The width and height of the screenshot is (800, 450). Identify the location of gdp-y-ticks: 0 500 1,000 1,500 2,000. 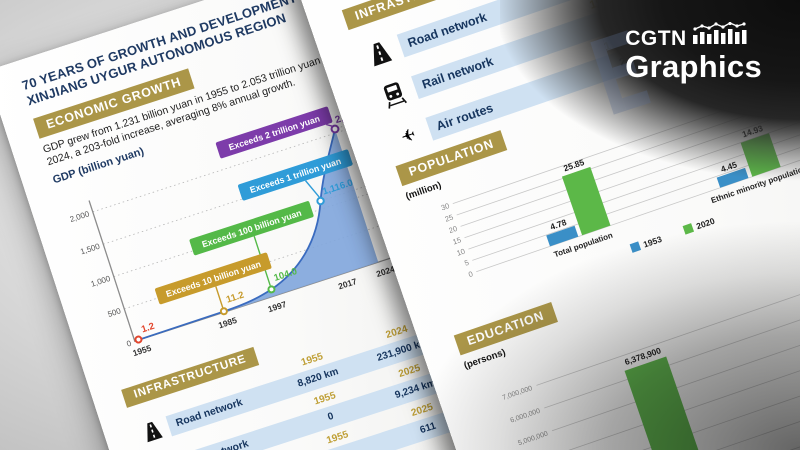
(101, 278).